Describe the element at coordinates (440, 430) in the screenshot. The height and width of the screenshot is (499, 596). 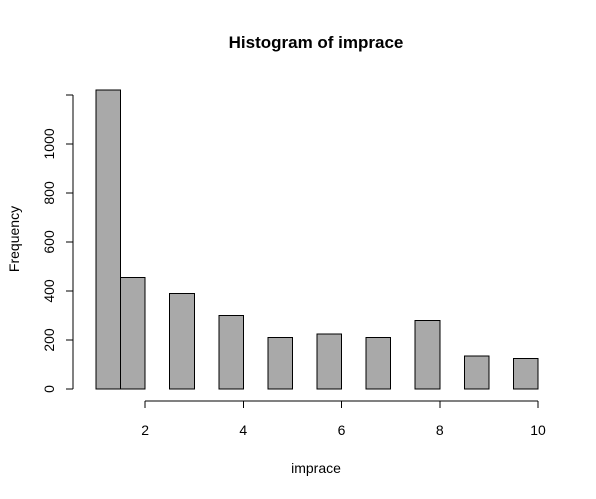
I see `x-tick-label-8: 8` at that location.